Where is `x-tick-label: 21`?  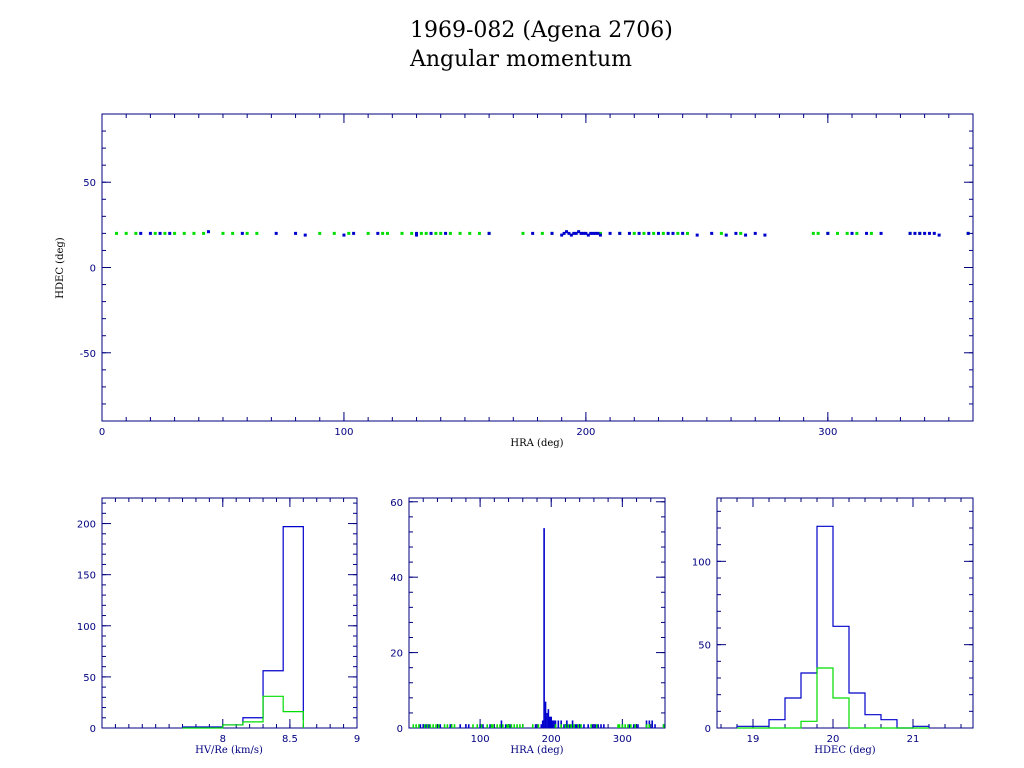 x-tick-label: 21 is located at coordinates (913, 739).